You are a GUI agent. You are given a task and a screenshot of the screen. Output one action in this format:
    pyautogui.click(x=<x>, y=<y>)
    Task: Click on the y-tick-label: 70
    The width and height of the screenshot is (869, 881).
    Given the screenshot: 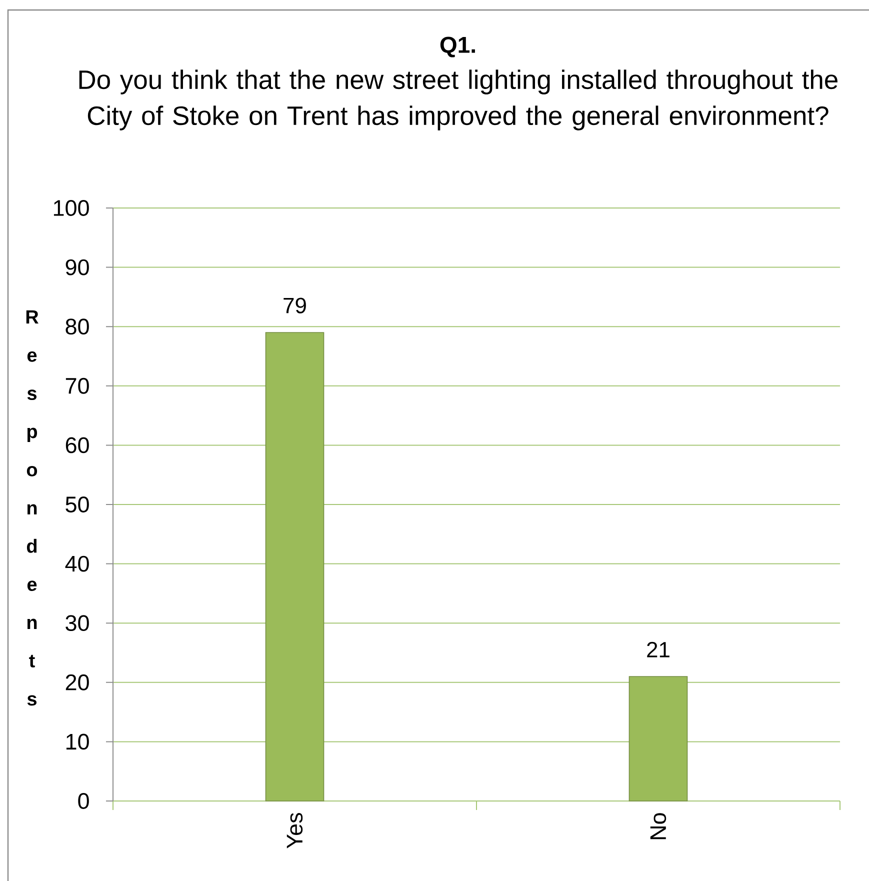 What is the action you would take?
    pyautogui.click(x=77, y=386)
    